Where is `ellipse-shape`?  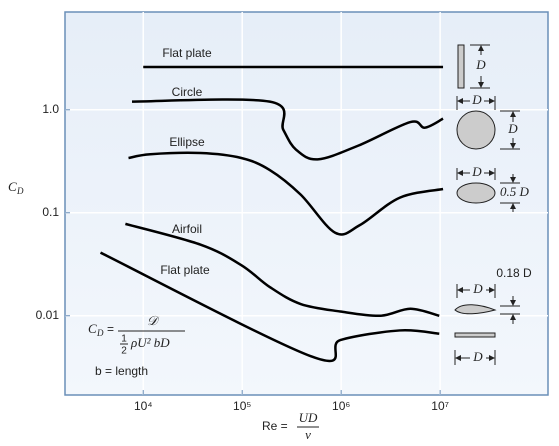 ellipse-shape is located at coordinates (476, 193).